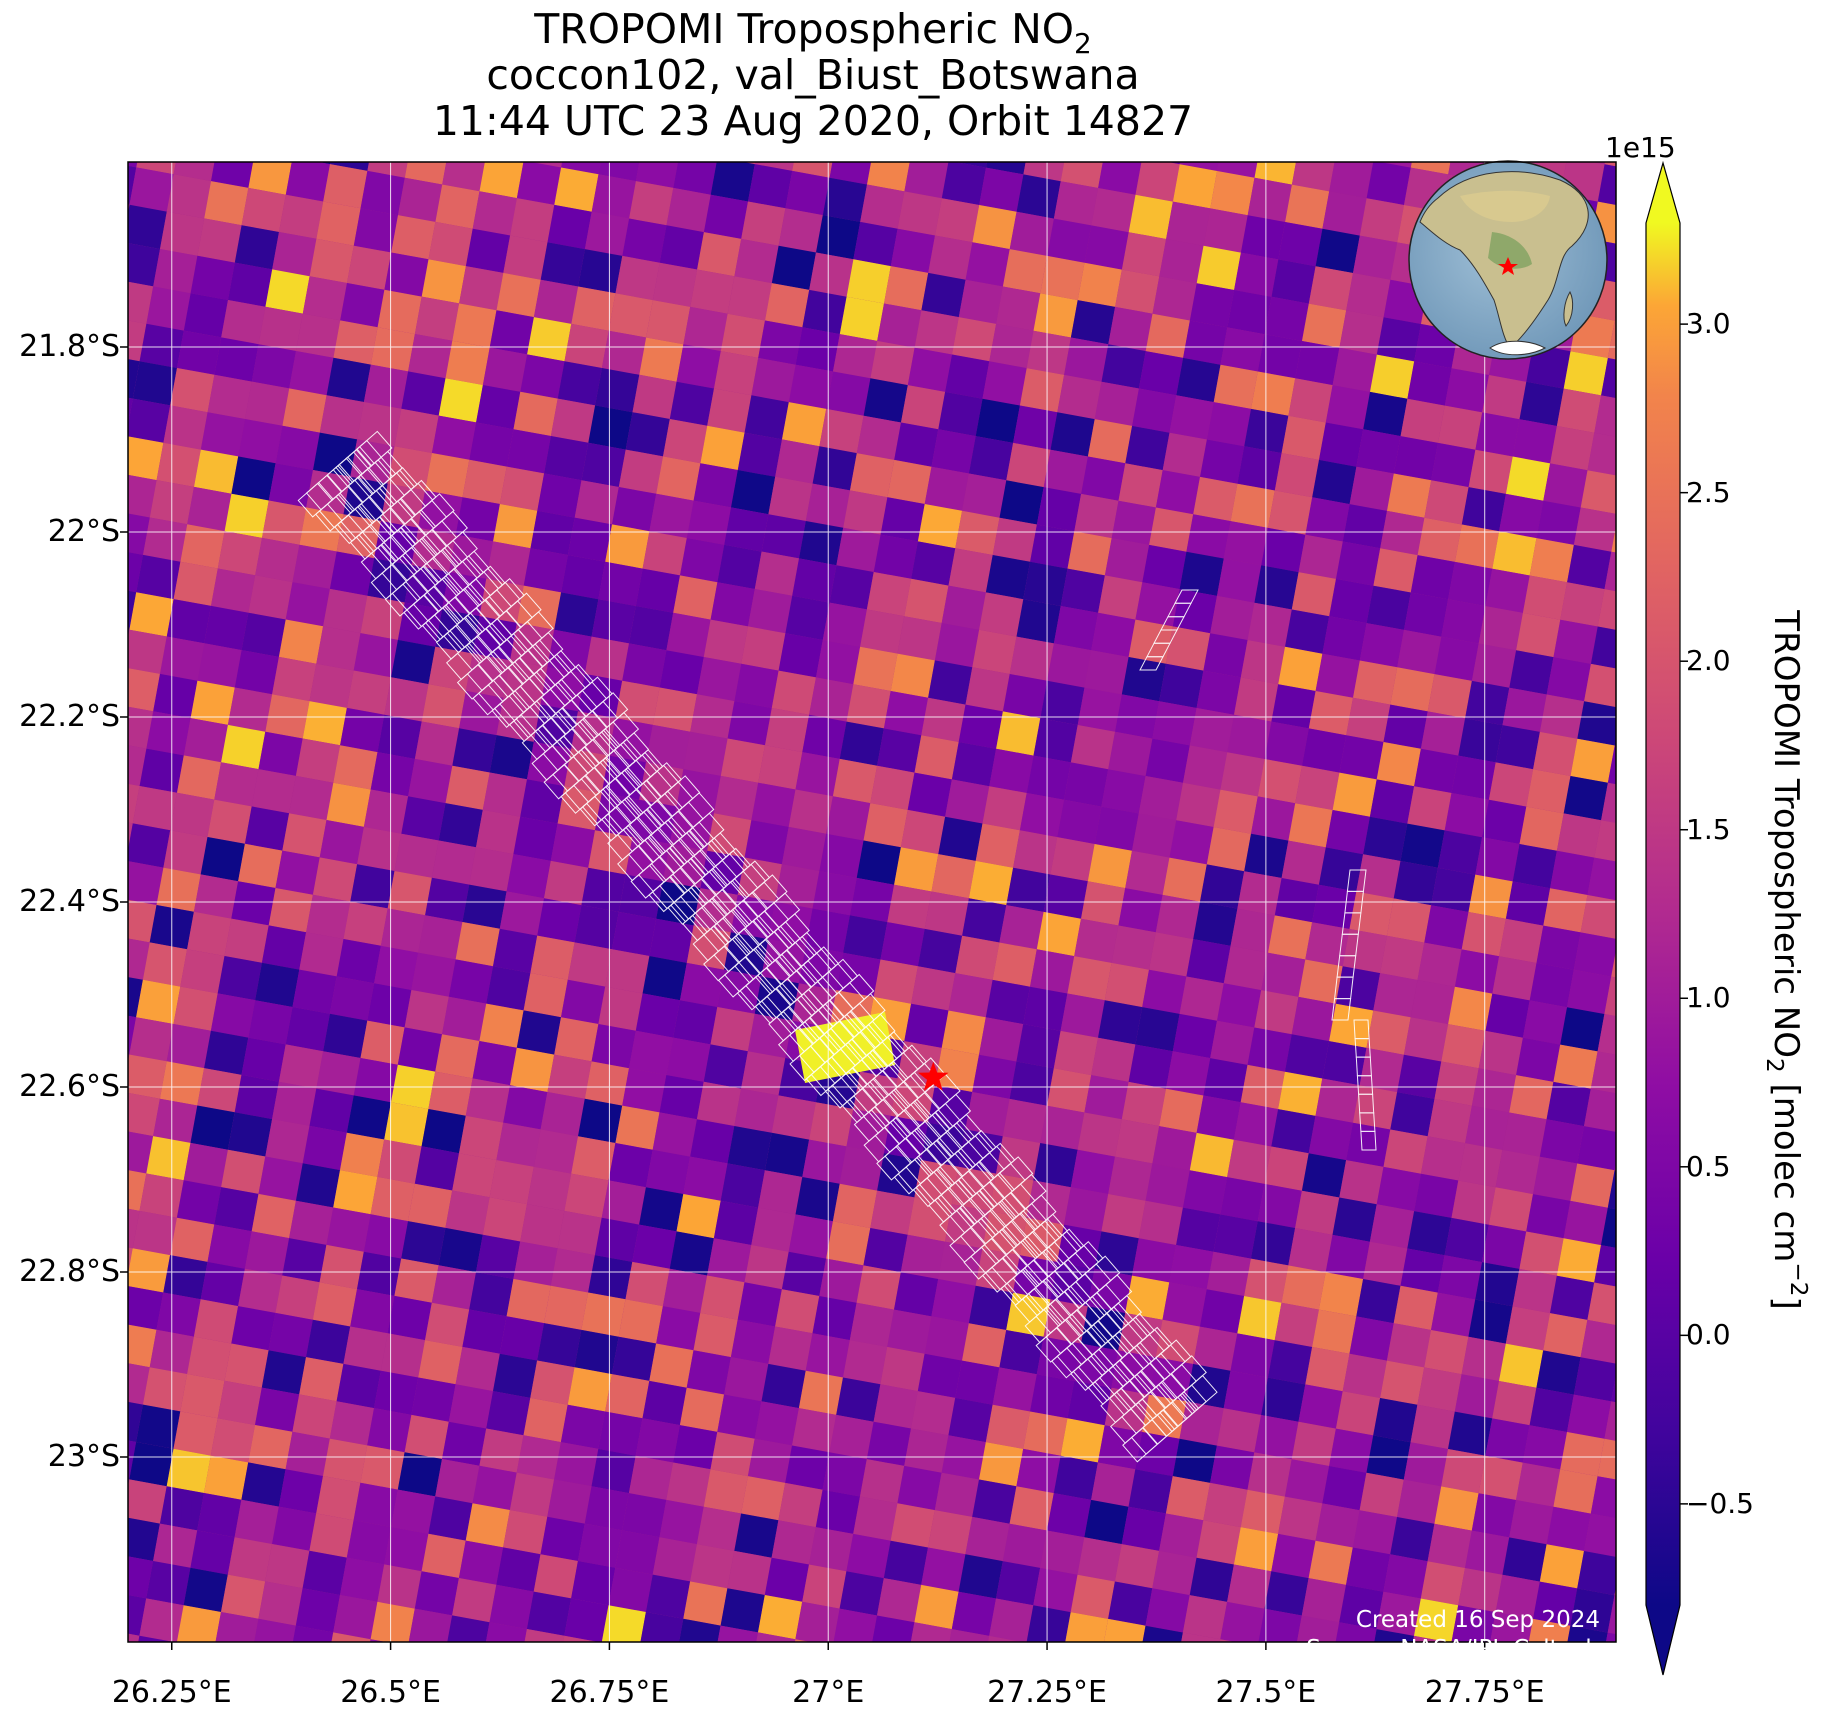  Describe the element at coordinates (475, 682) in the screenshot. I see `footprint-cell` at that location.